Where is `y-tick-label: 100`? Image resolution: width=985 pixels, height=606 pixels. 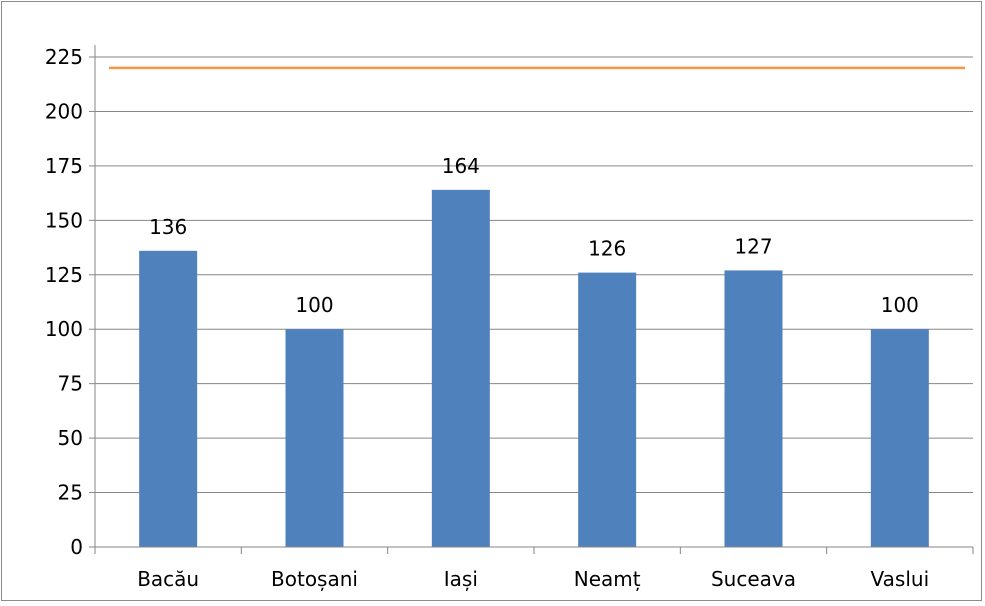
y-tick-label: 100 is located at coordinates (64, 329).